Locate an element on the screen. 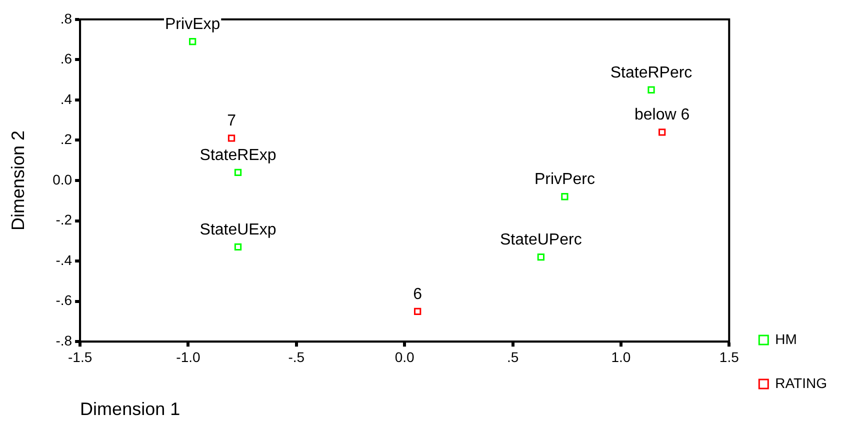 This screenshot has height=429, width=845. annotation: PrivPerc is located at coordinates (564, 179).